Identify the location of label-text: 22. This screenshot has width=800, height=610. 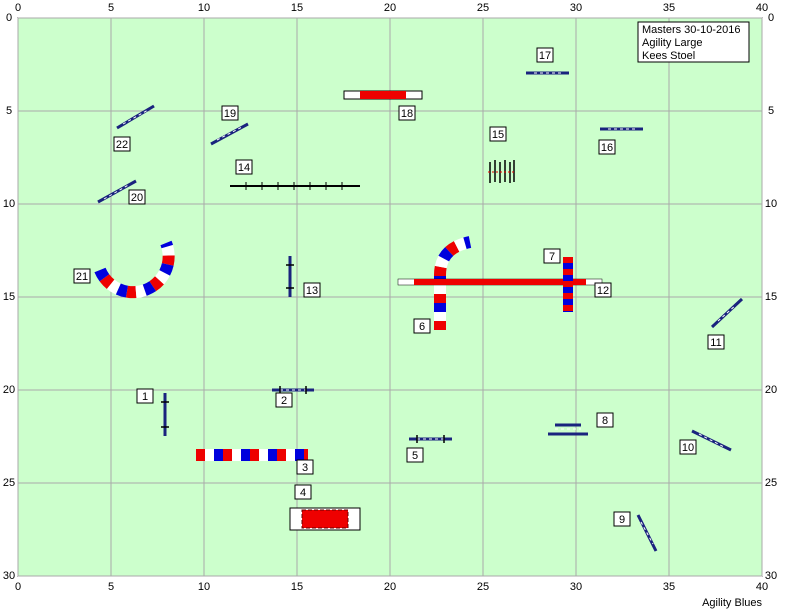
(122, 145).